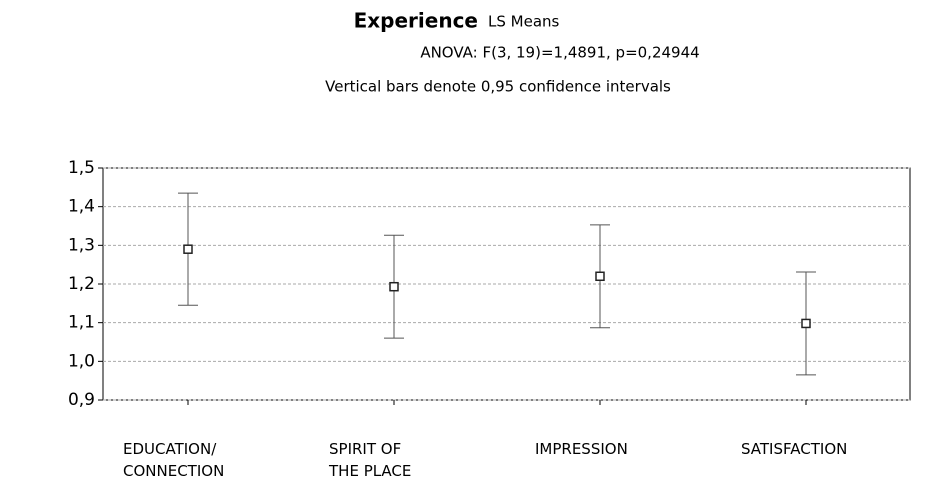 This screenshot has height=491, width=947. What do you see at coordinates (559, 53) in the screenshot?
I see `annotation: ANOVA: F(3, 19)=1,4891, p=0,24944` at bounding box center [559, 53].